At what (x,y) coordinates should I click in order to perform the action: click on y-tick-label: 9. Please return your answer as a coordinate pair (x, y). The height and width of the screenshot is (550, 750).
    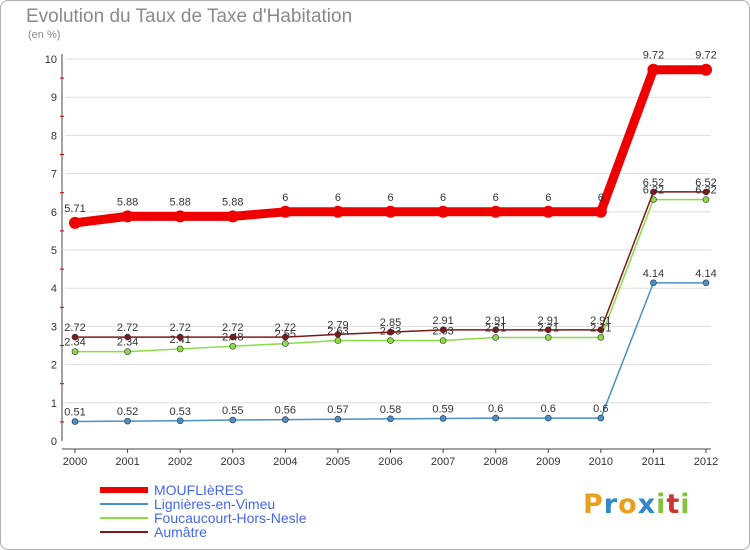
    Looking at the image, I should click on (54, 98).